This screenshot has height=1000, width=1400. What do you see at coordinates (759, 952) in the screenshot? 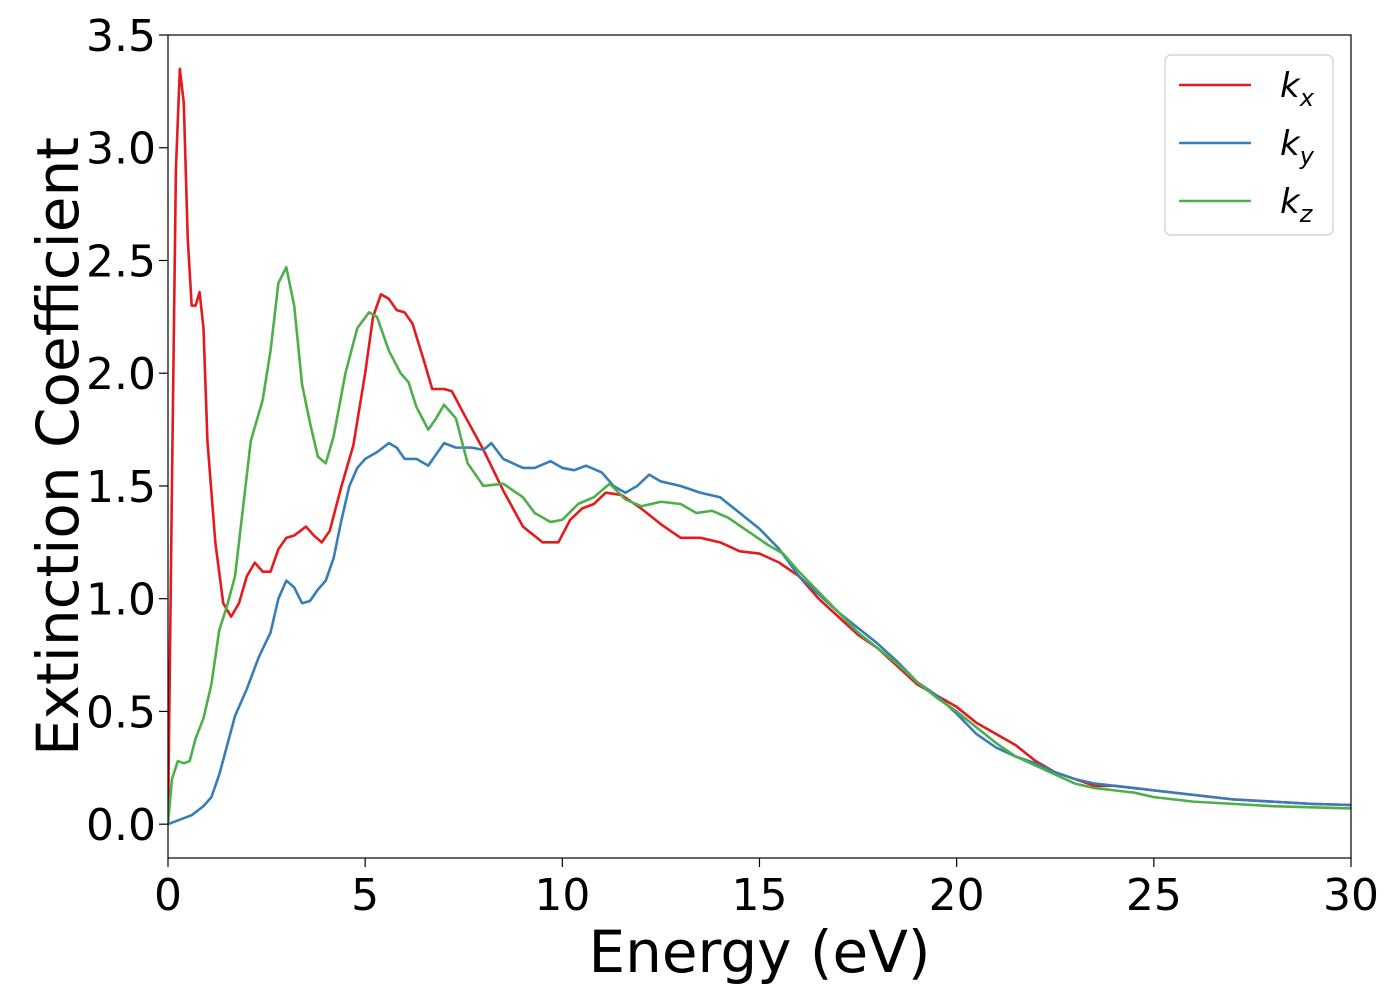
I see `x-axis-label: Energy (eV)` at bounding box center [759, 952].